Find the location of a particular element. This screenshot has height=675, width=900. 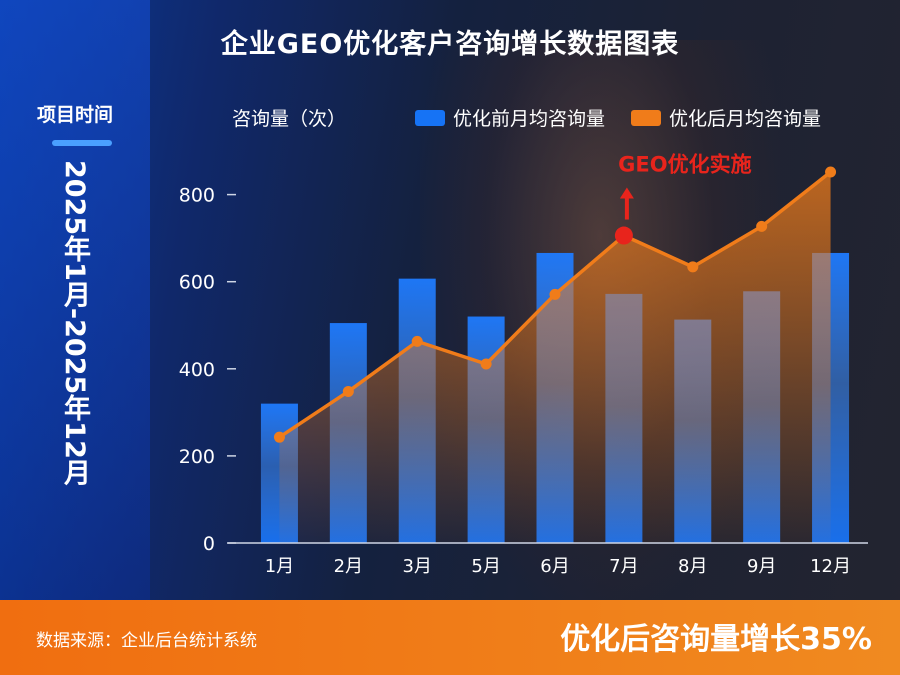

annotation-arrow-head is located at coordinates (626, 193).